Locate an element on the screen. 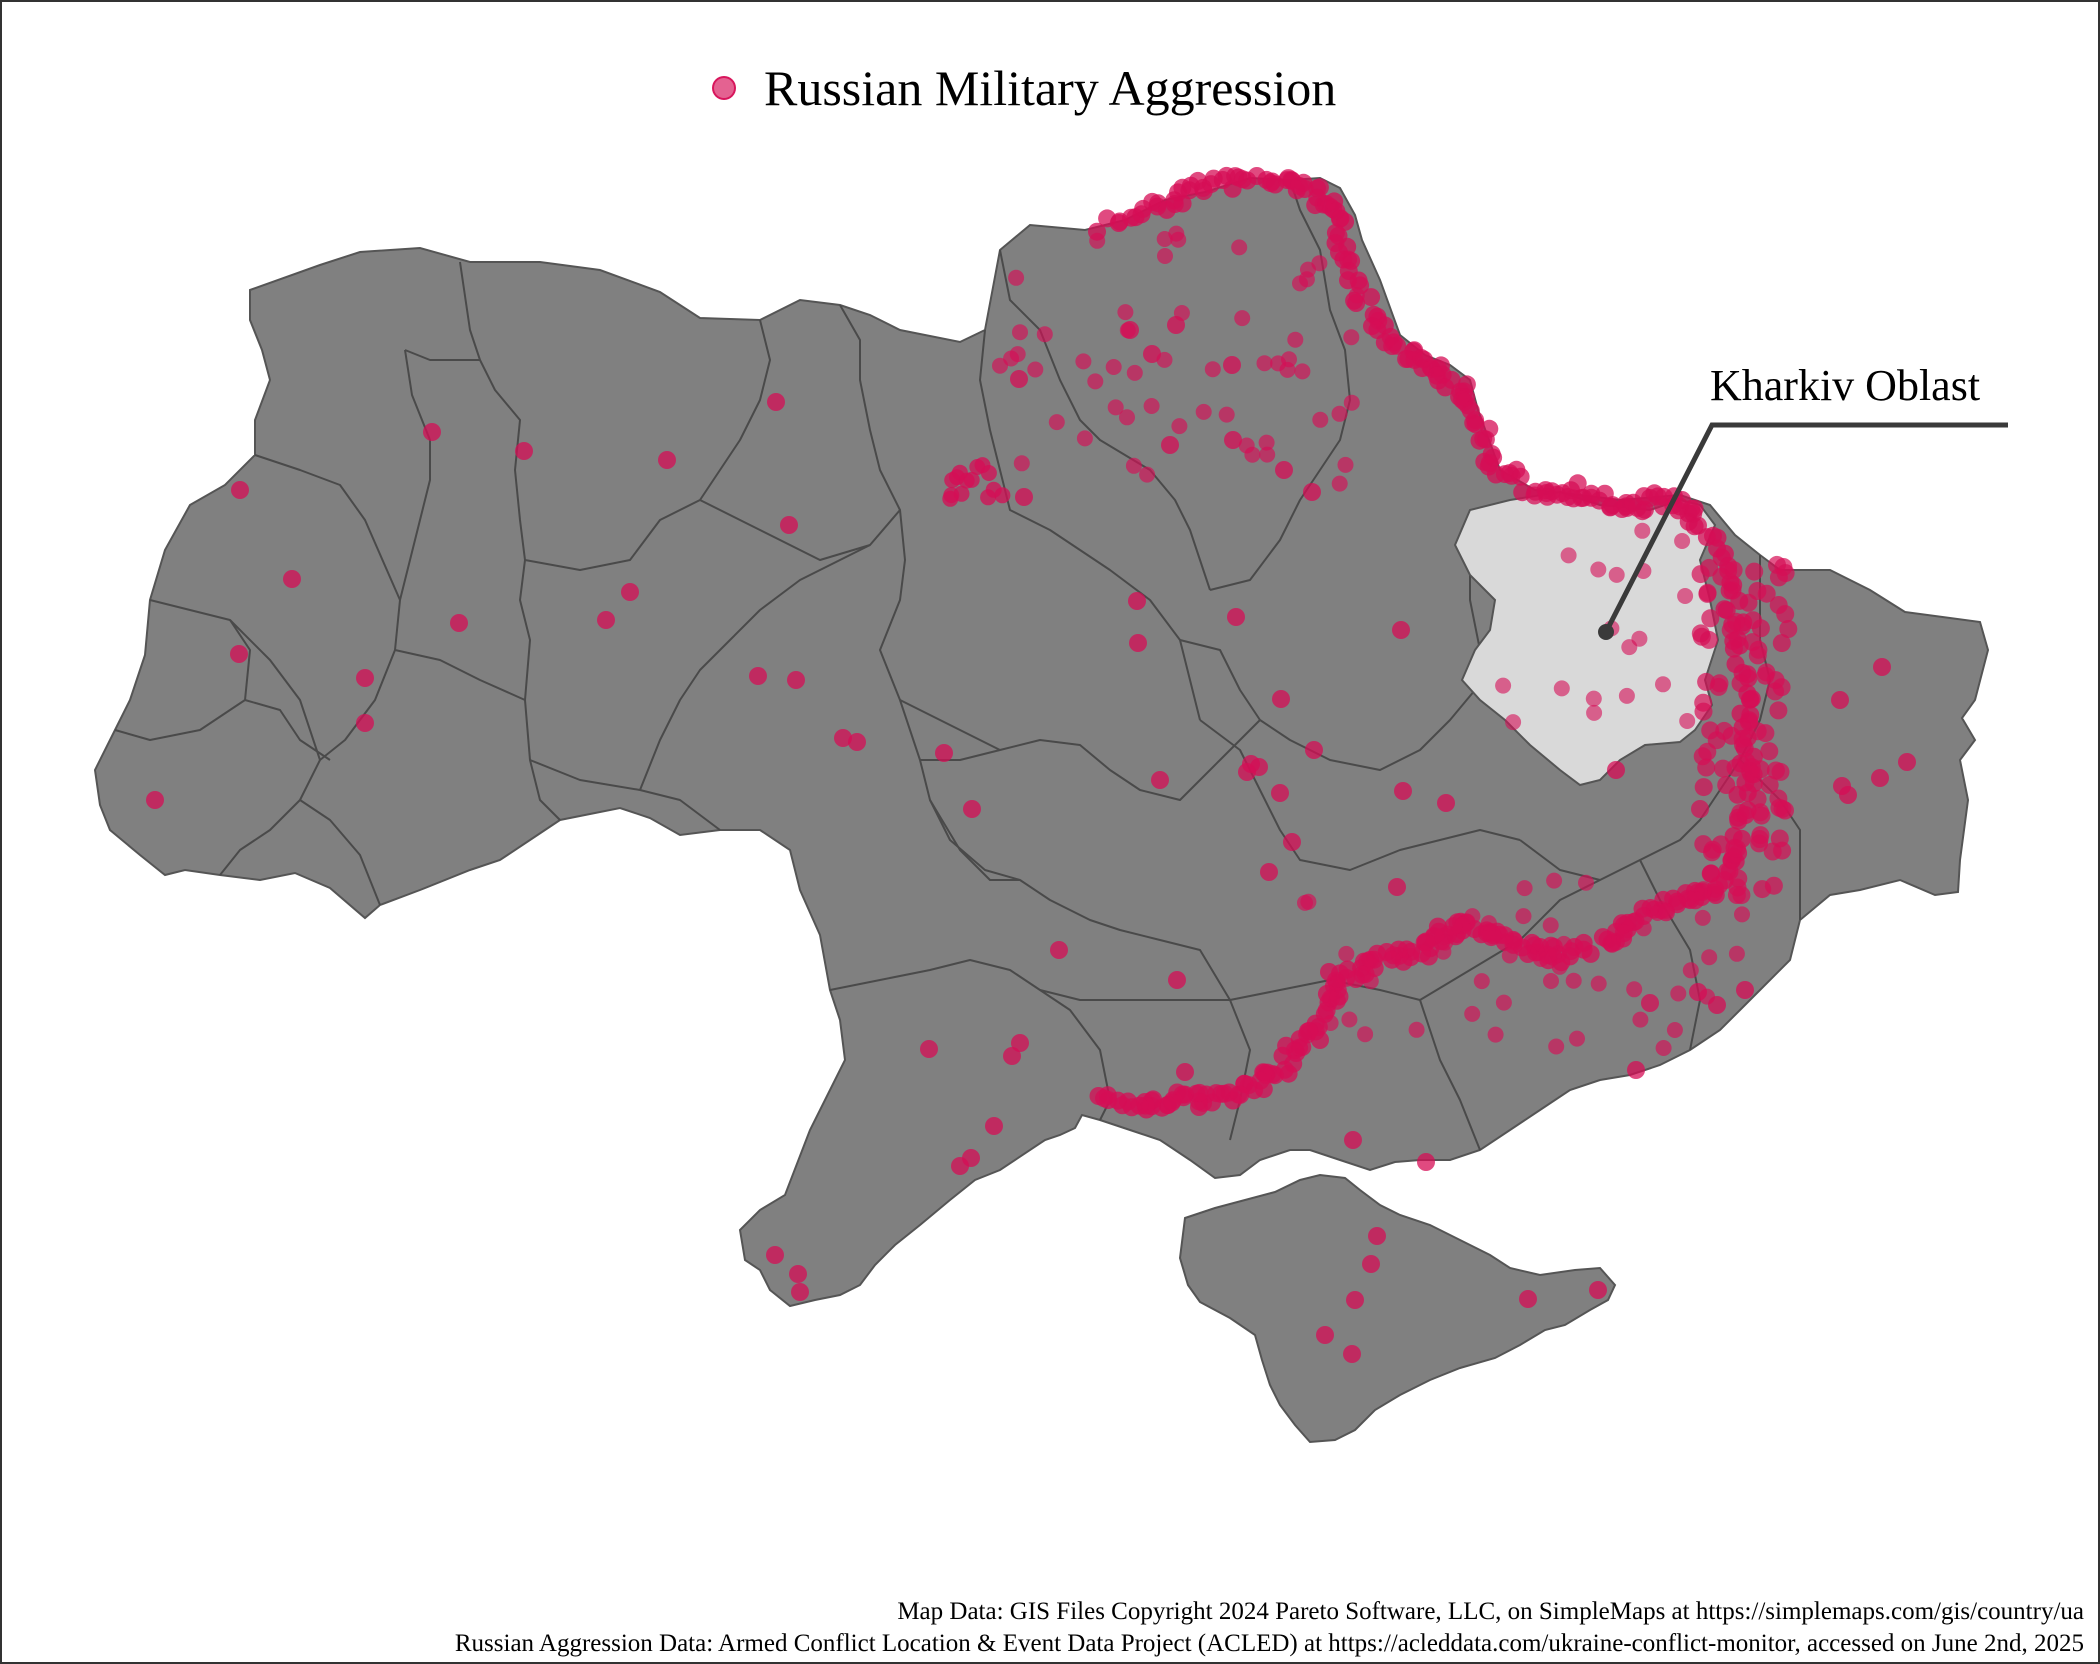 This screenshot has width=2100, height=1664. legend-marker-icon is located at coordinates (724, 88).